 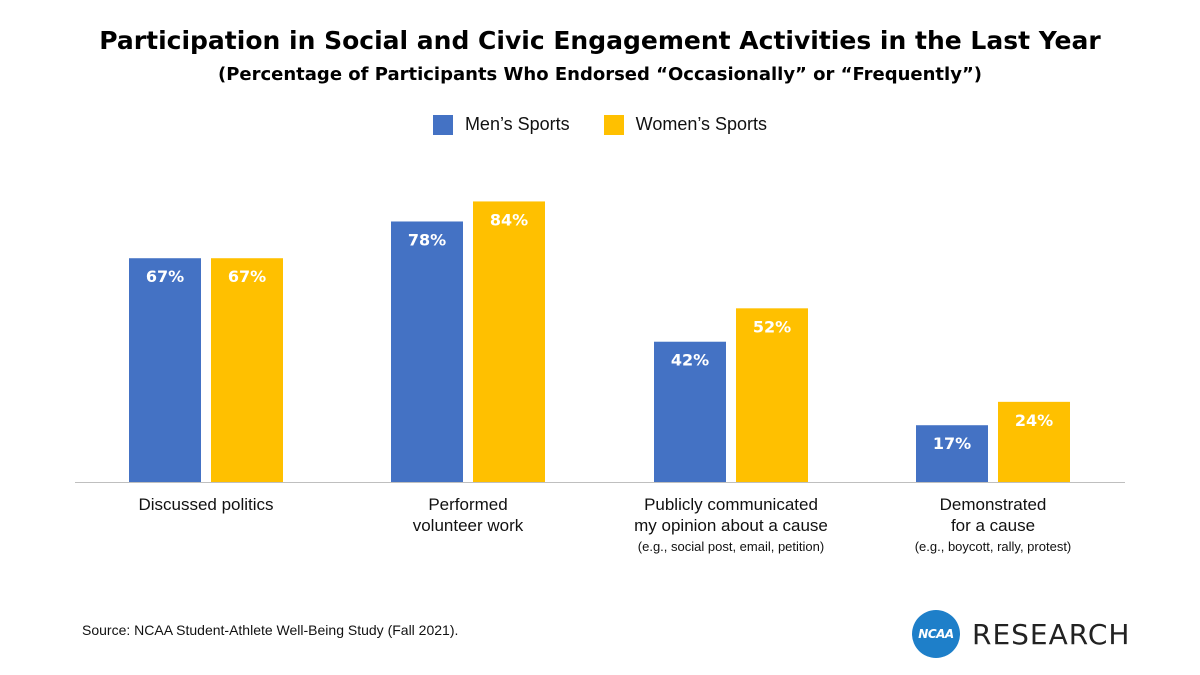 I want to click on value-label-women-1: 84%, so click(x=509, y=219).